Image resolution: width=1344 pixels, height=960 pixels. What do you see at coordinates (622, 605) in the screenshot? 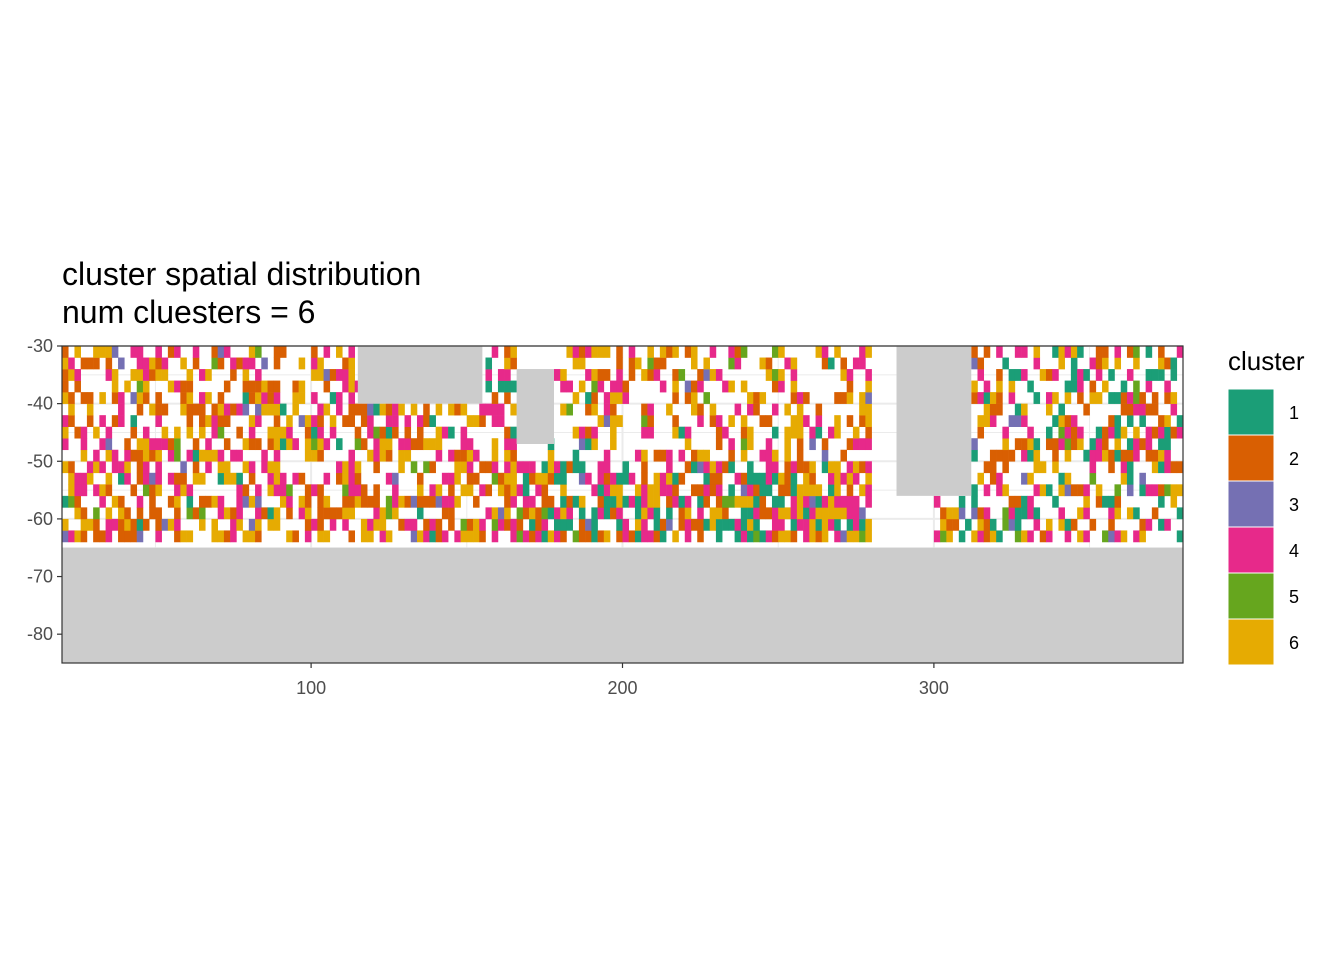
I see `land-antarctica` at bounding box center [622, 605].